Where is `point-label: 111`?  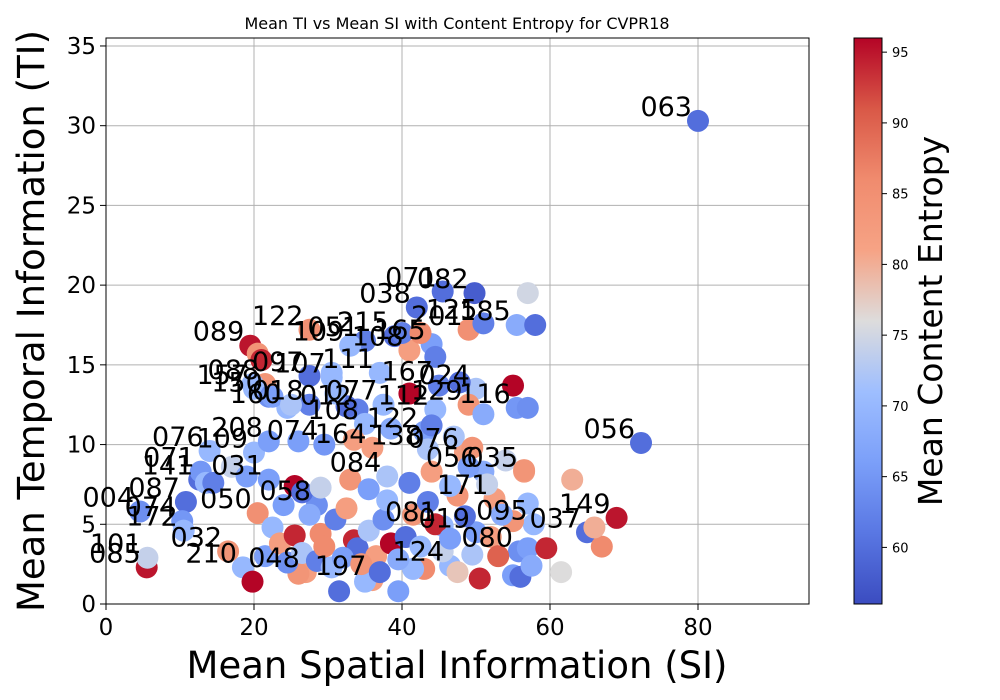 point-label: 111 is located at coordinates (348, 359).